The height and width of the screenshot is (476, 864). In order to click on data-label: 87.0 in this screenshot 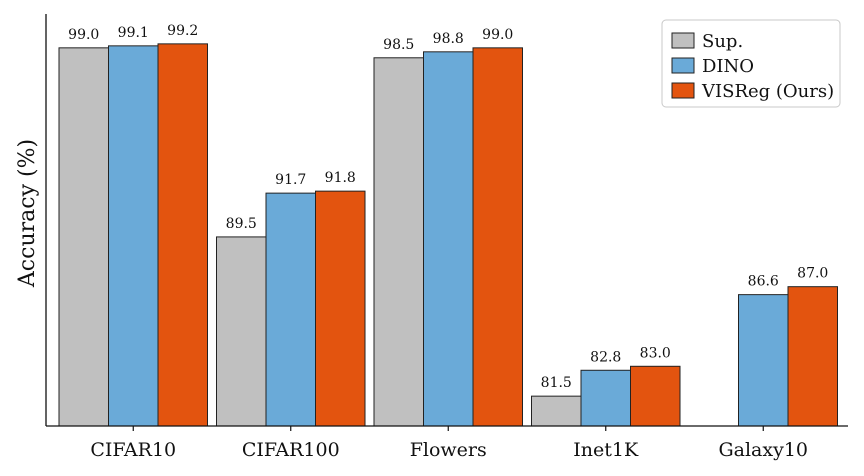, I will do `click(812, 274)`.